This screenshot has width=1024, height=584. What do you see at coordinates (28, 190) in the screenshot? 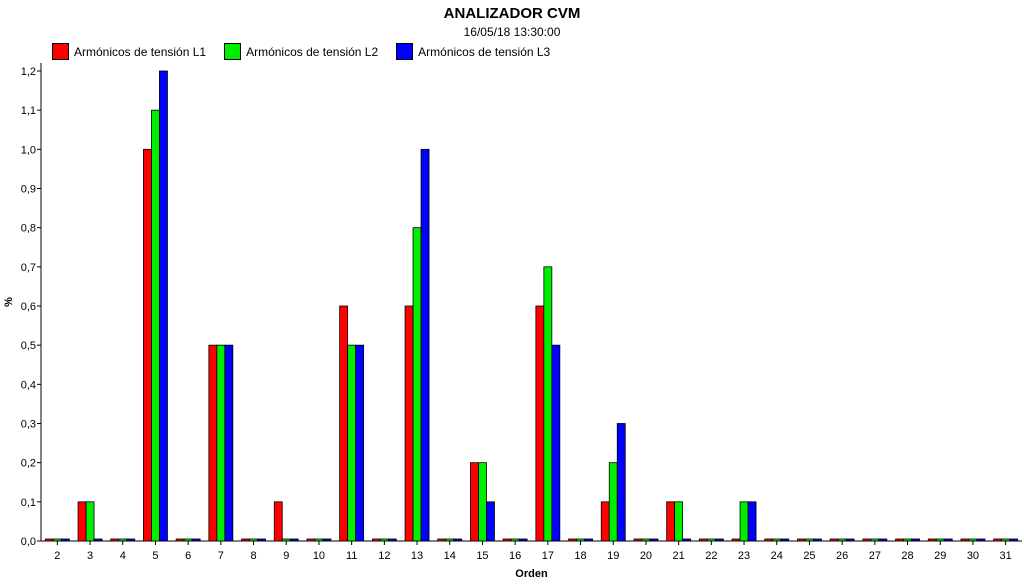
I see `y-tick-label: 0,9` at bounding box center [28, 190].